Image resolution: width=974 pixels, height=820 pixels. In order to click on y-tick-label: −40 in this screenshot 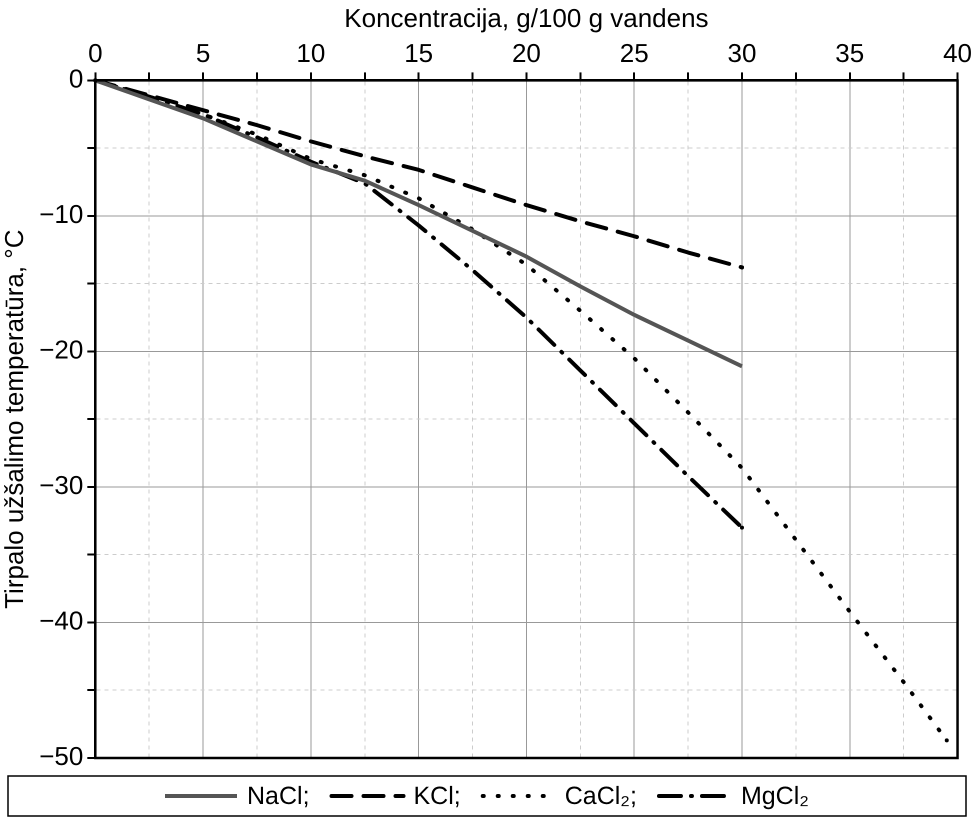, I will do `click(61, 621)`.